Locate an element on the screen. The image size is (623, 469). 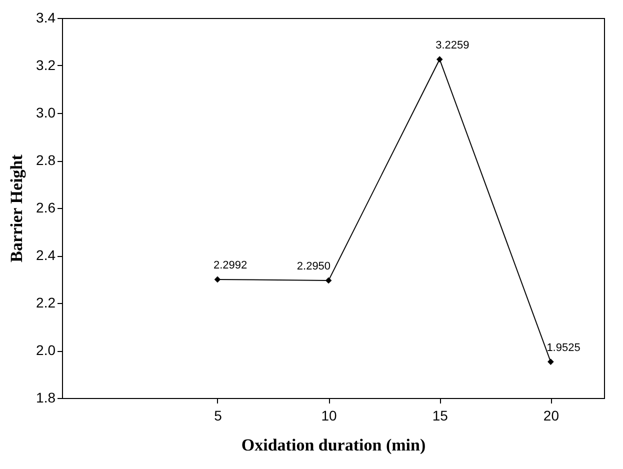
y-tick-label: 3.0 is located at coordinates (46, 112).